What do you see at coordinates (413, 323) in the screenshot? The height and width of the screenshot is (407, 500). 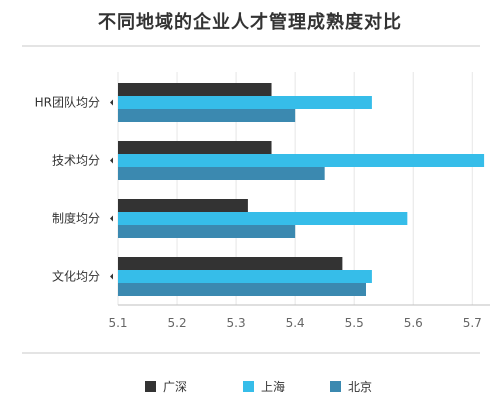 I see `x-tick-label: 5.6` at bounding box center [413, 323].